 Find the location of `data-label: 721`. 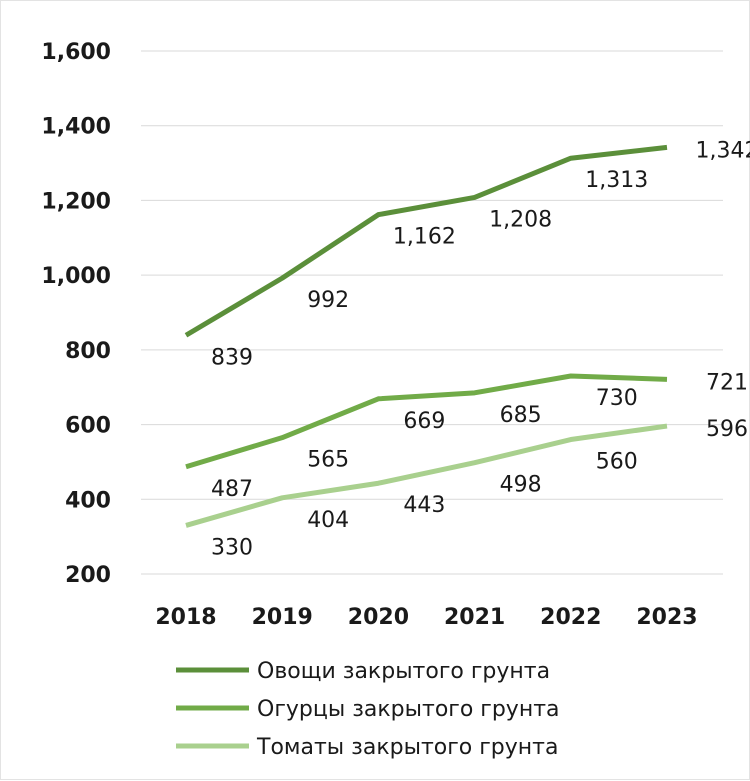

data-label: 721 is located at coordinates (727, 382).